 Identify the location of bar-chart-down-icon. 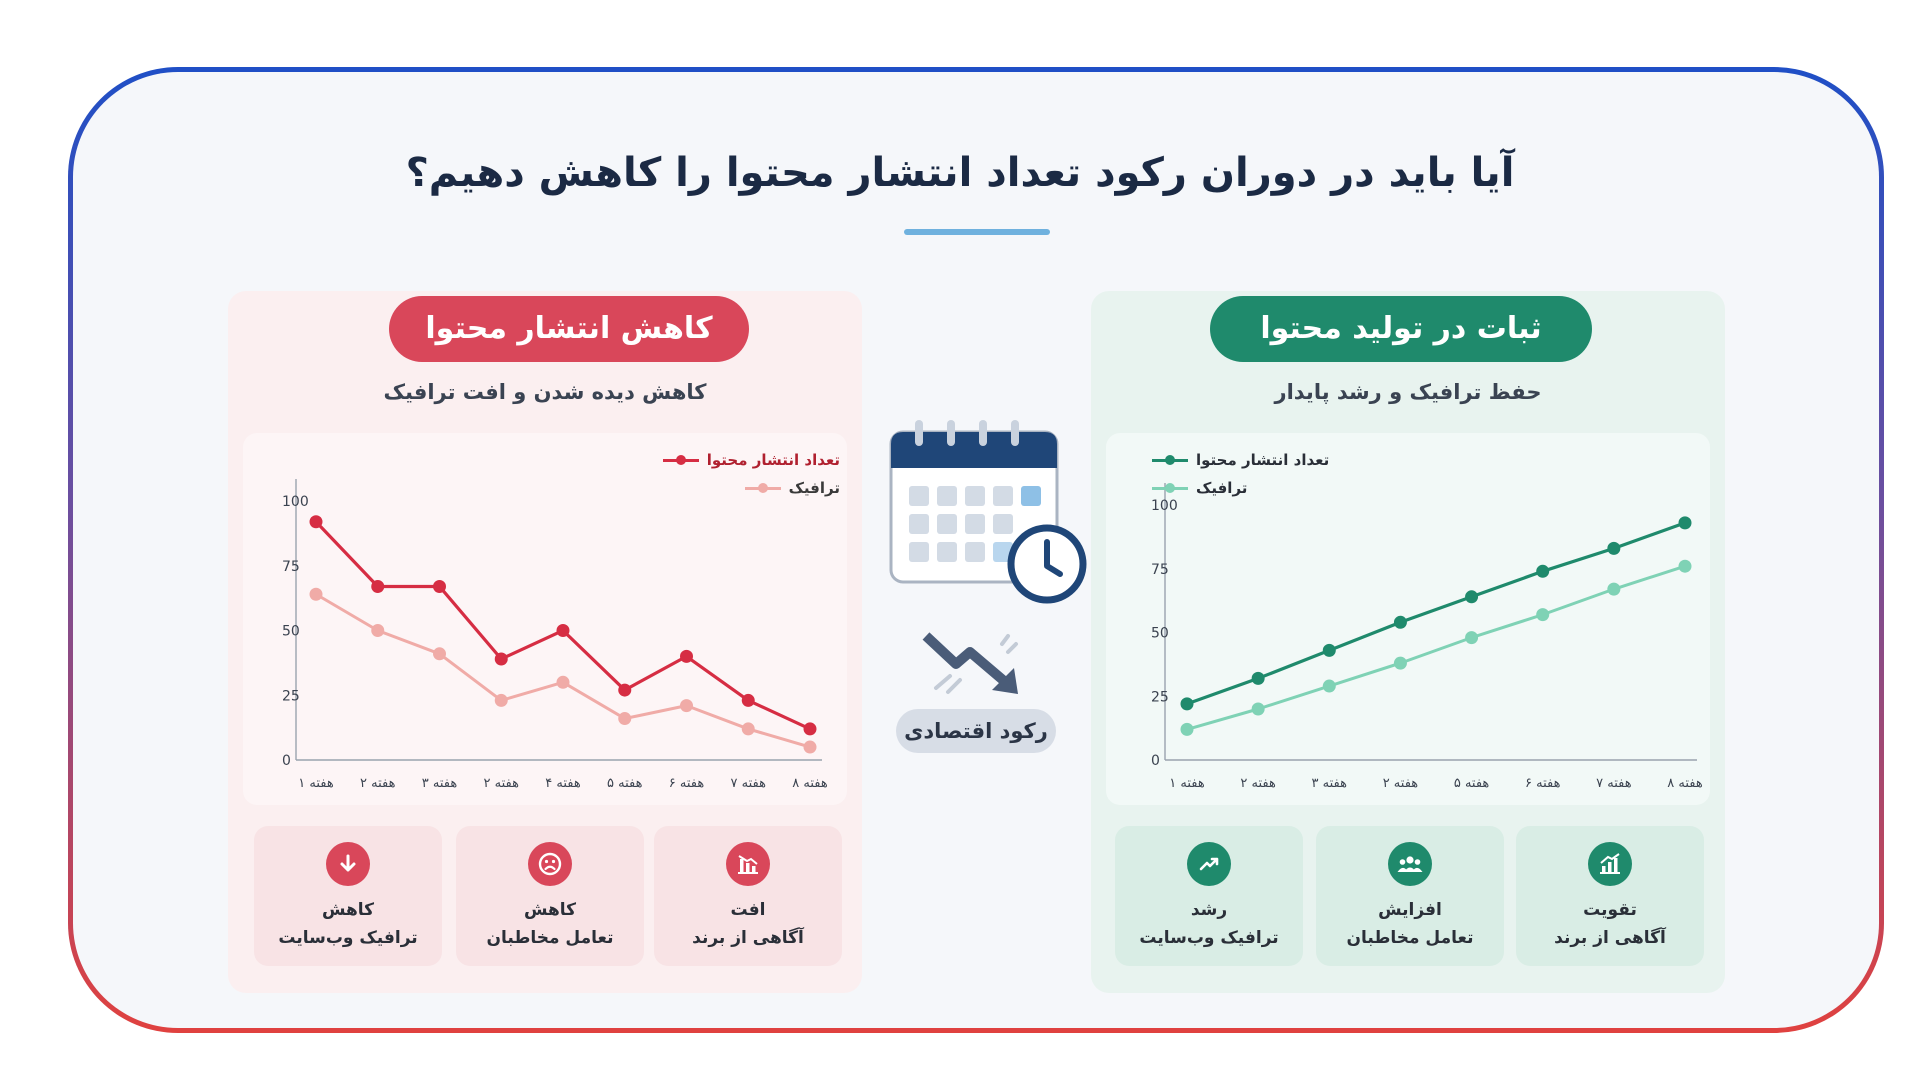
(748, 864).